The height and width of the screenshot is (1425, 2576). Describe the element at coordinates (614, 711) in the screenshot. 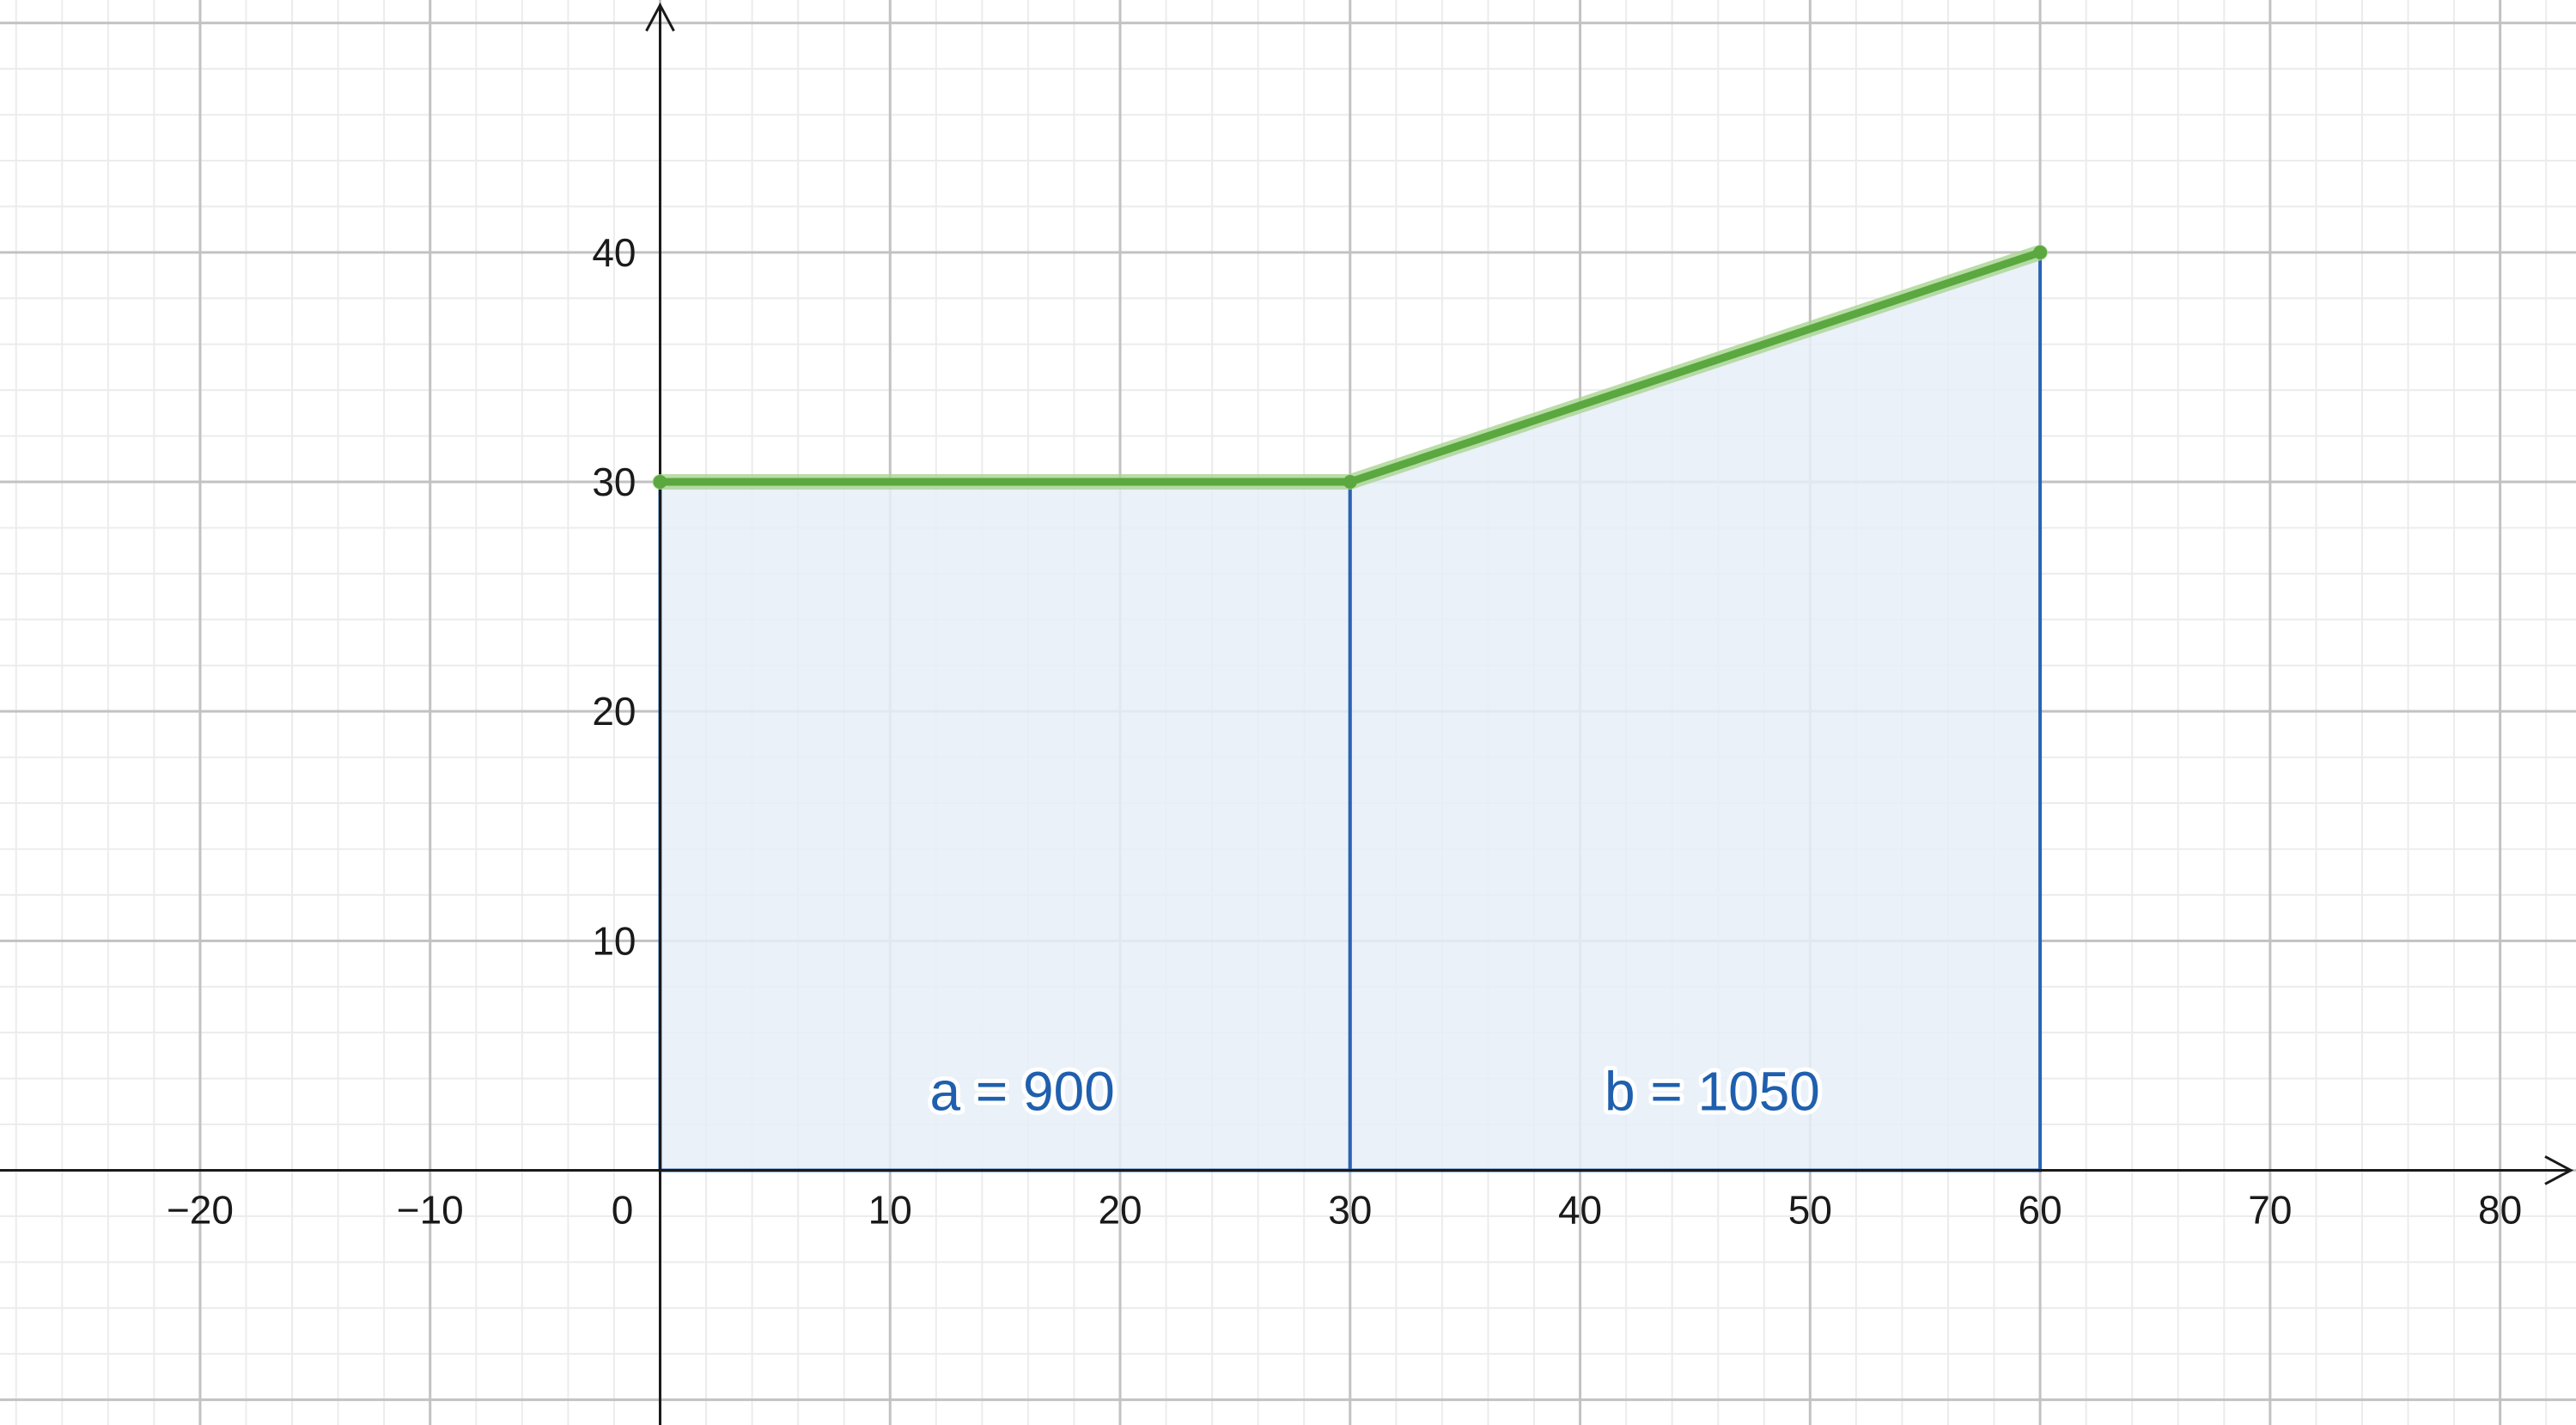

I see `y-tick-label: 20` at that location.